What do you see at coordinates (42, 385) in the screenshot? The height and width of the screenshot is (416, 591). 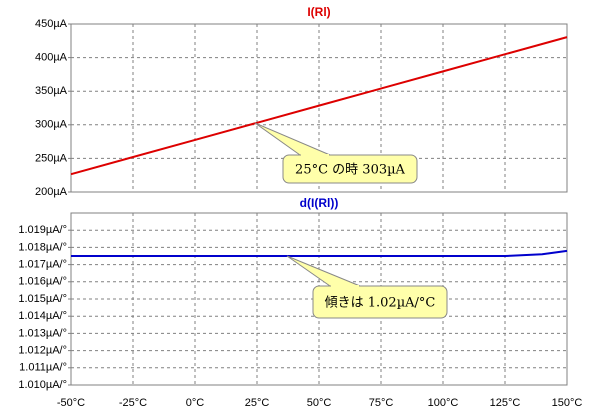 I see `y-tick-label: 1.010µA/°` at bounding box center [42, 385].